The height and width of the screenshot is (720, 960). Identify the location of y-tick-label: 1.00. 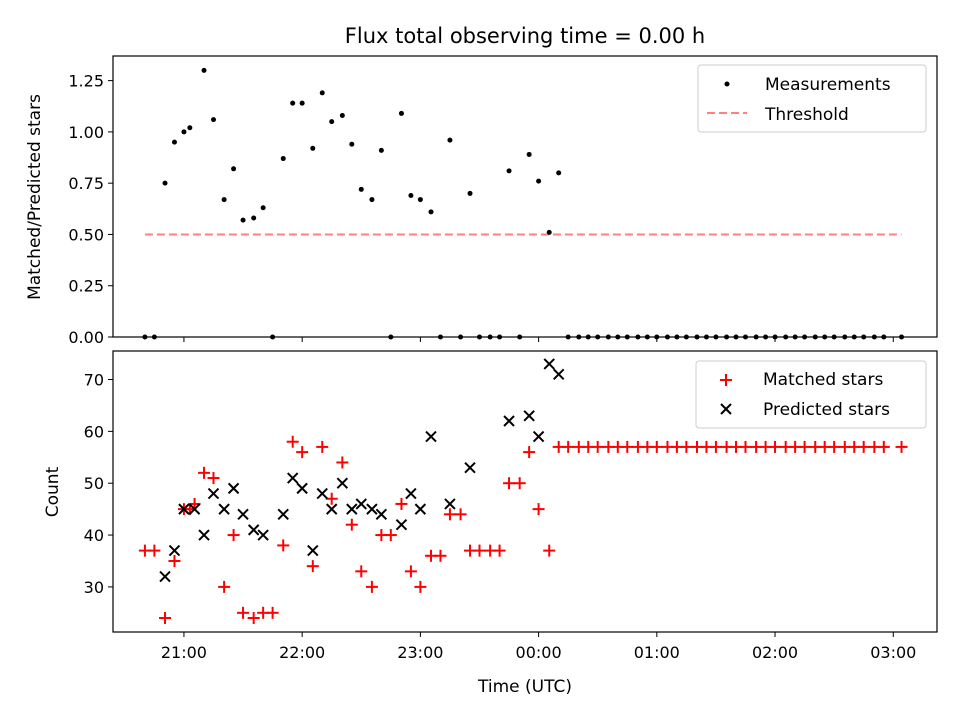
(86, 132).